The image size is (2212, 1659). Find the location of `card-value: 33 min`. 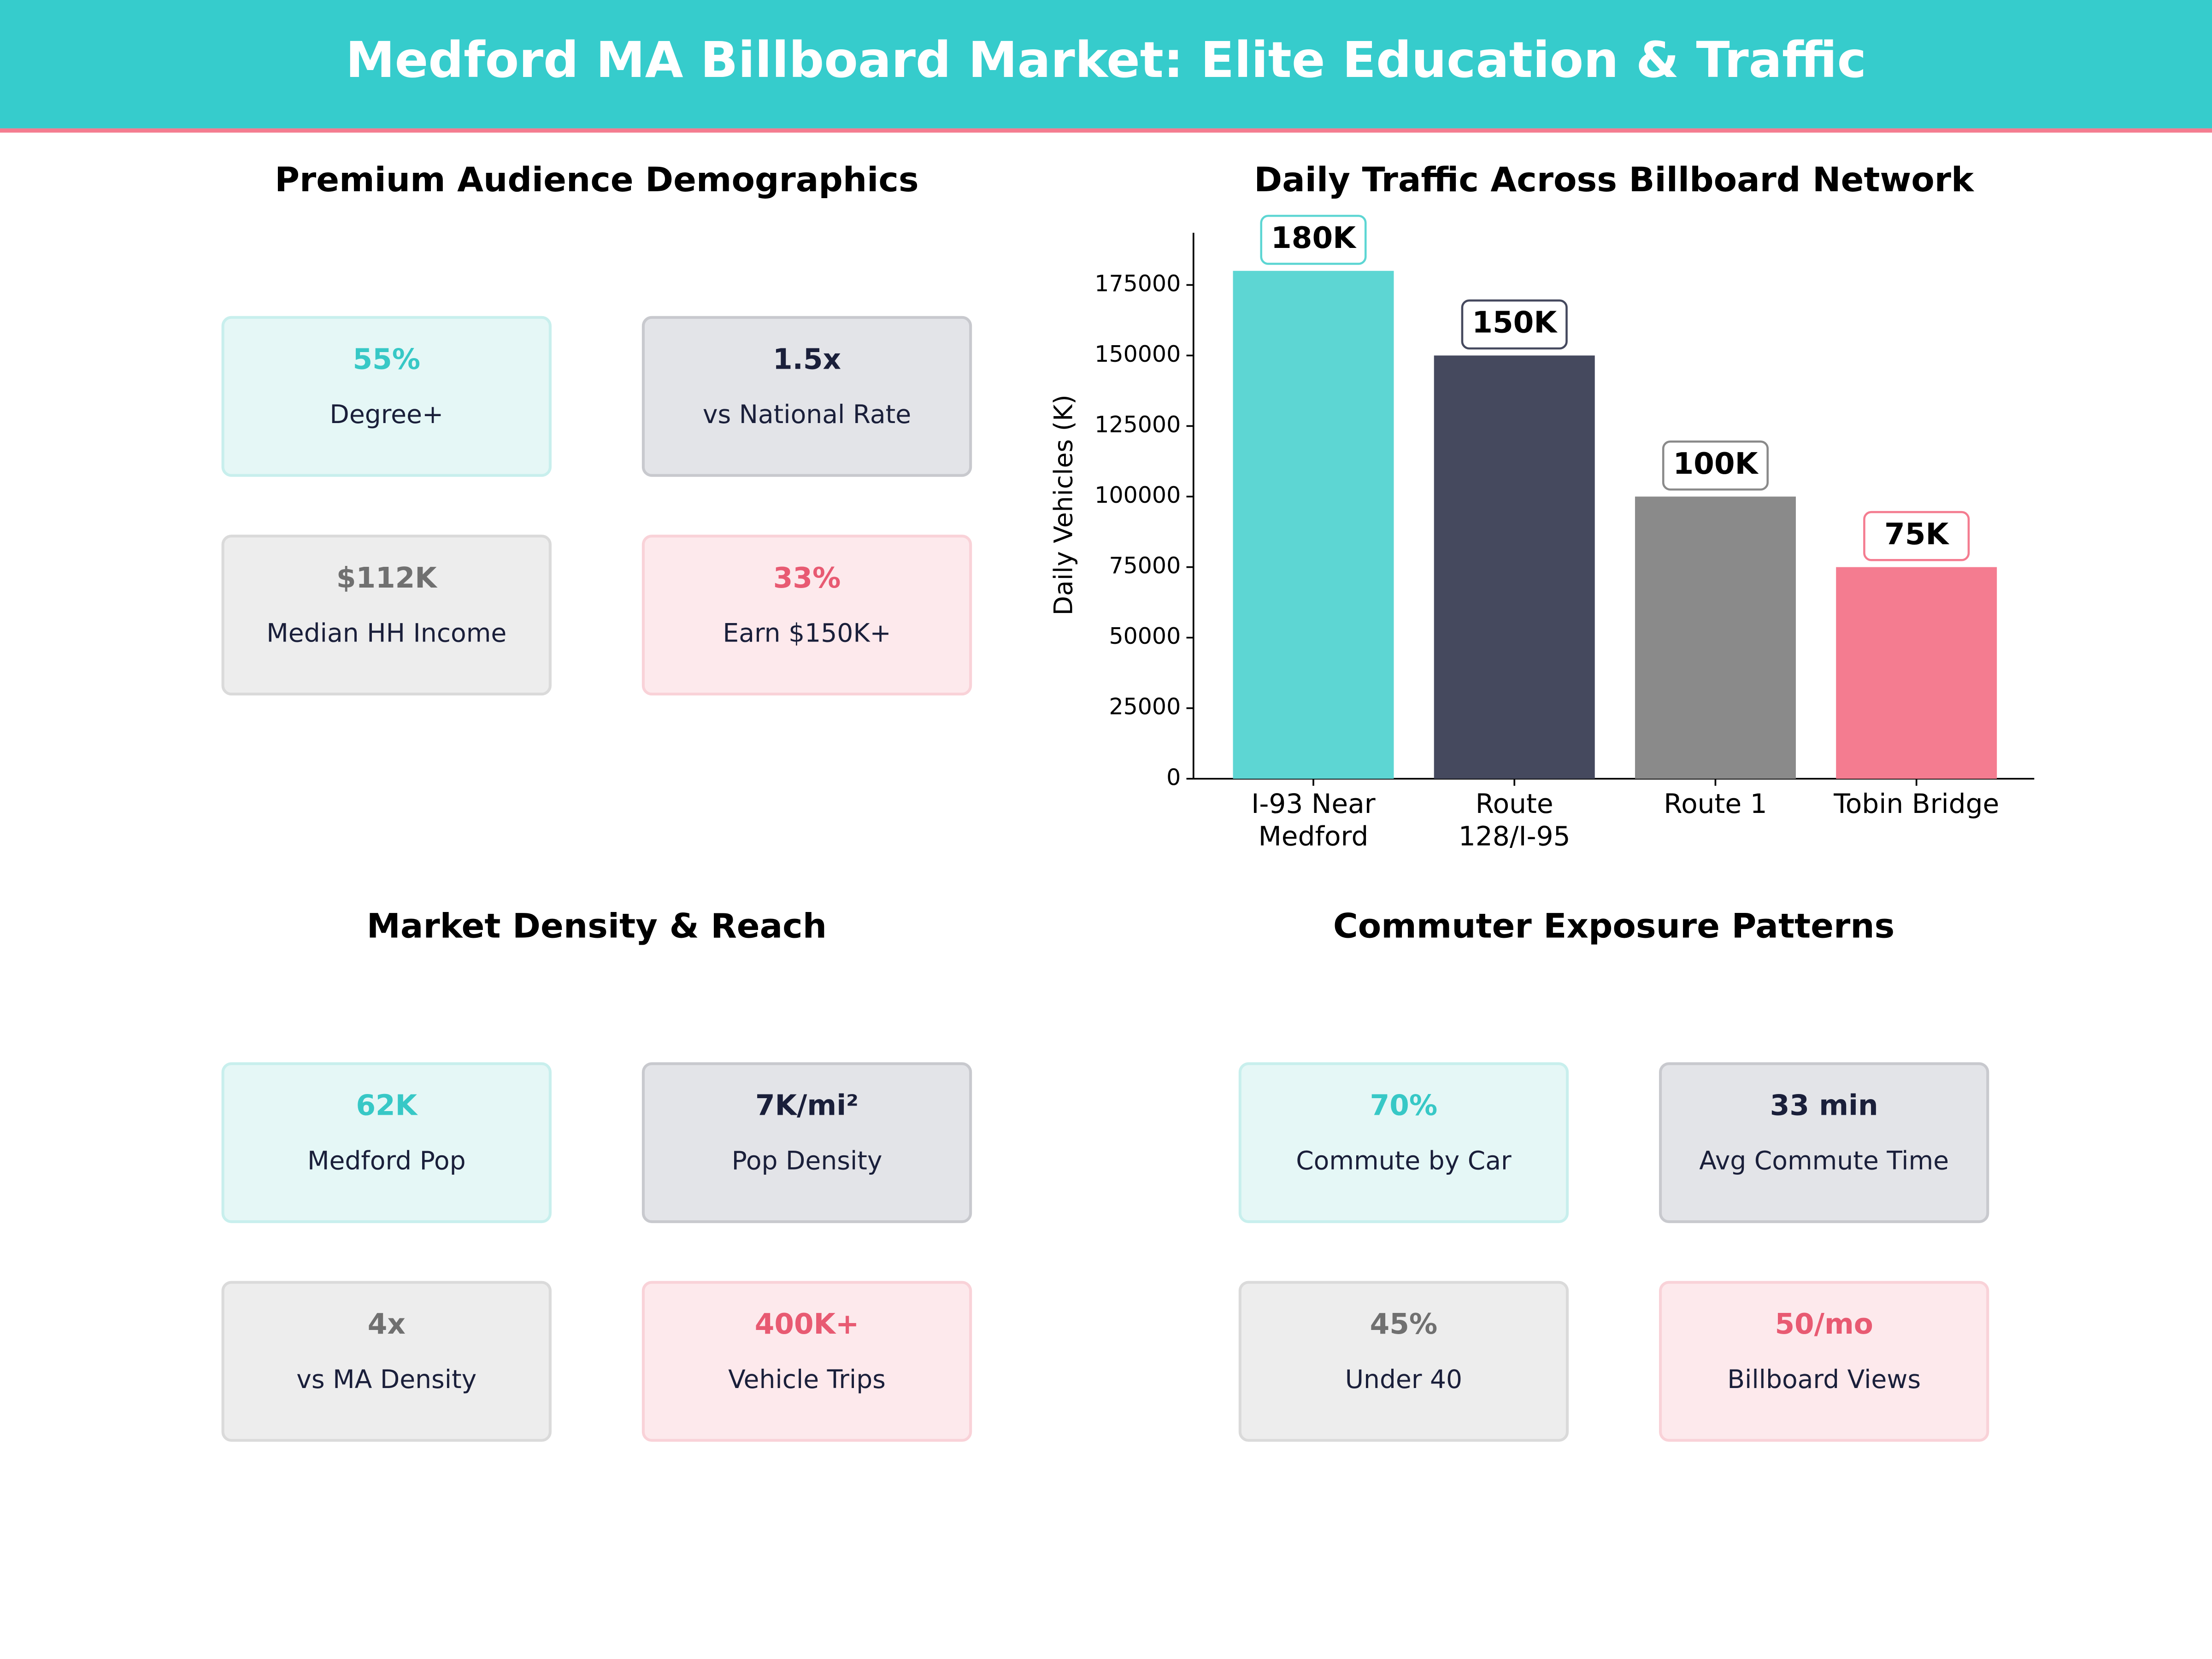

card-value: 33 min is located at coordinates (1824, 1105).